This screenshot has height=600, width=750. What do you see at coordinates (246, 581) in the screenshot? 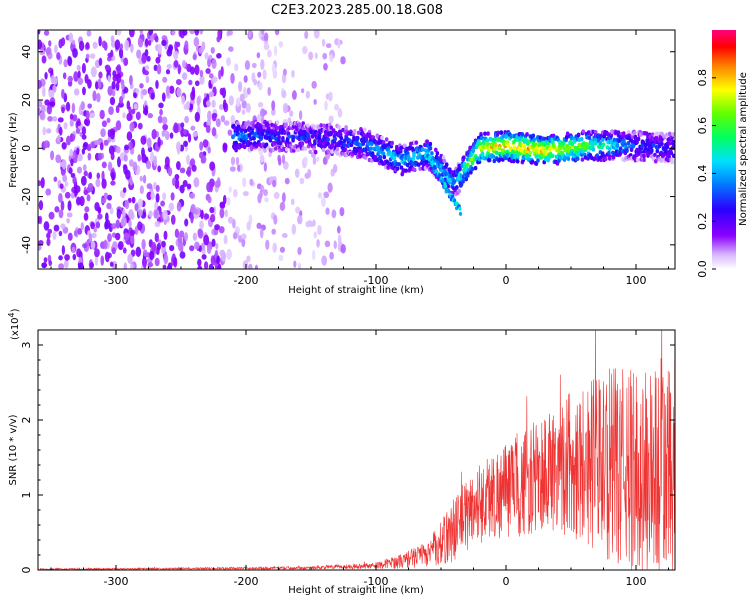
I see `snr-x-tick-label: -200` at bounding box center [246, 581].